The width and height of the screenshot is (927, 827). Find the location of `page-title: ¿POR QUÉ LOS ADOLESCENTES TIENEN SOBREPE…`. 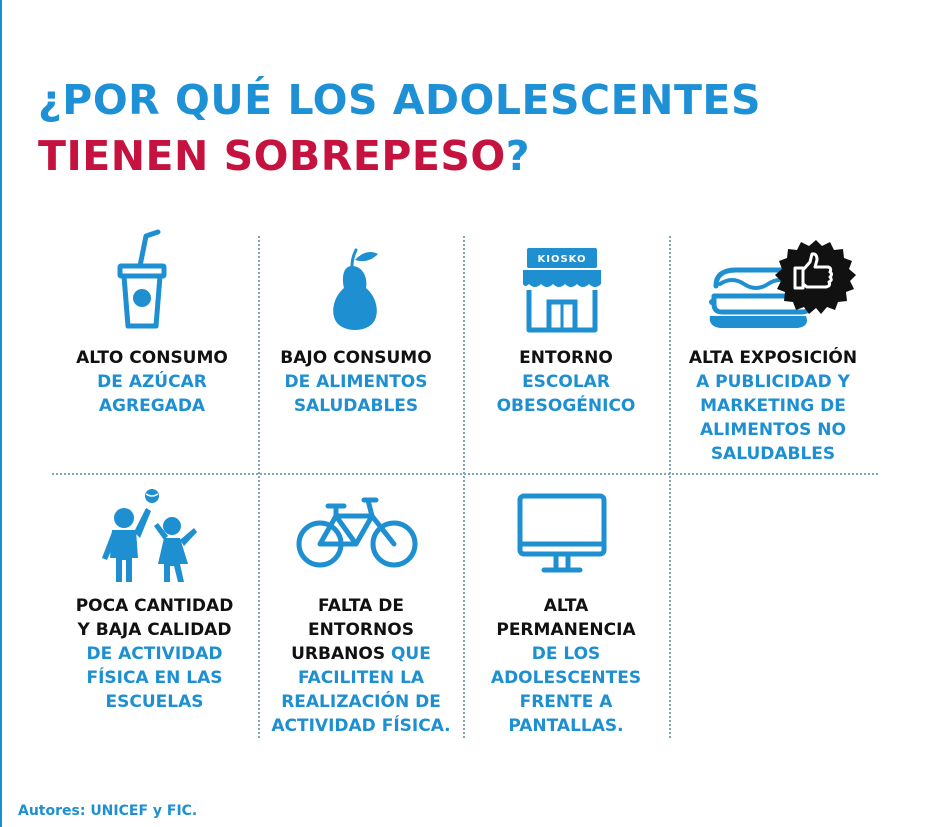

page-title: ¿POR QUÉ LOS ADOLESCENTES TIENEN SOBREPE… is located at coordinates (399, 128).